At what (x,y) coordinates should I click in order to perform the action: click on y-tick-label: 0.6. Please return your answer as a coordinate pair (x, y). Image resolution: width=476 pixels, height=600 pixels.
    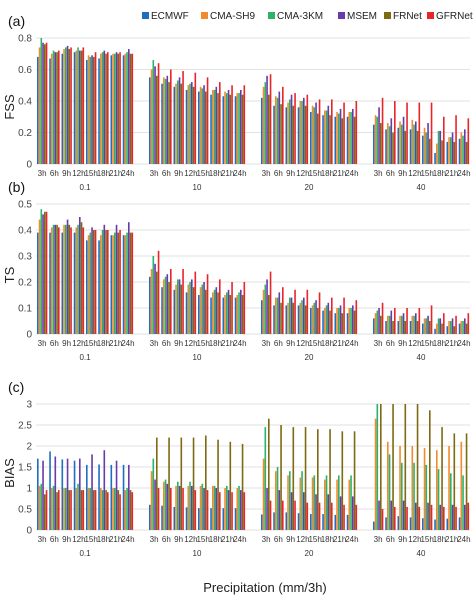
    Looking at the image, I should click on (25, 70).